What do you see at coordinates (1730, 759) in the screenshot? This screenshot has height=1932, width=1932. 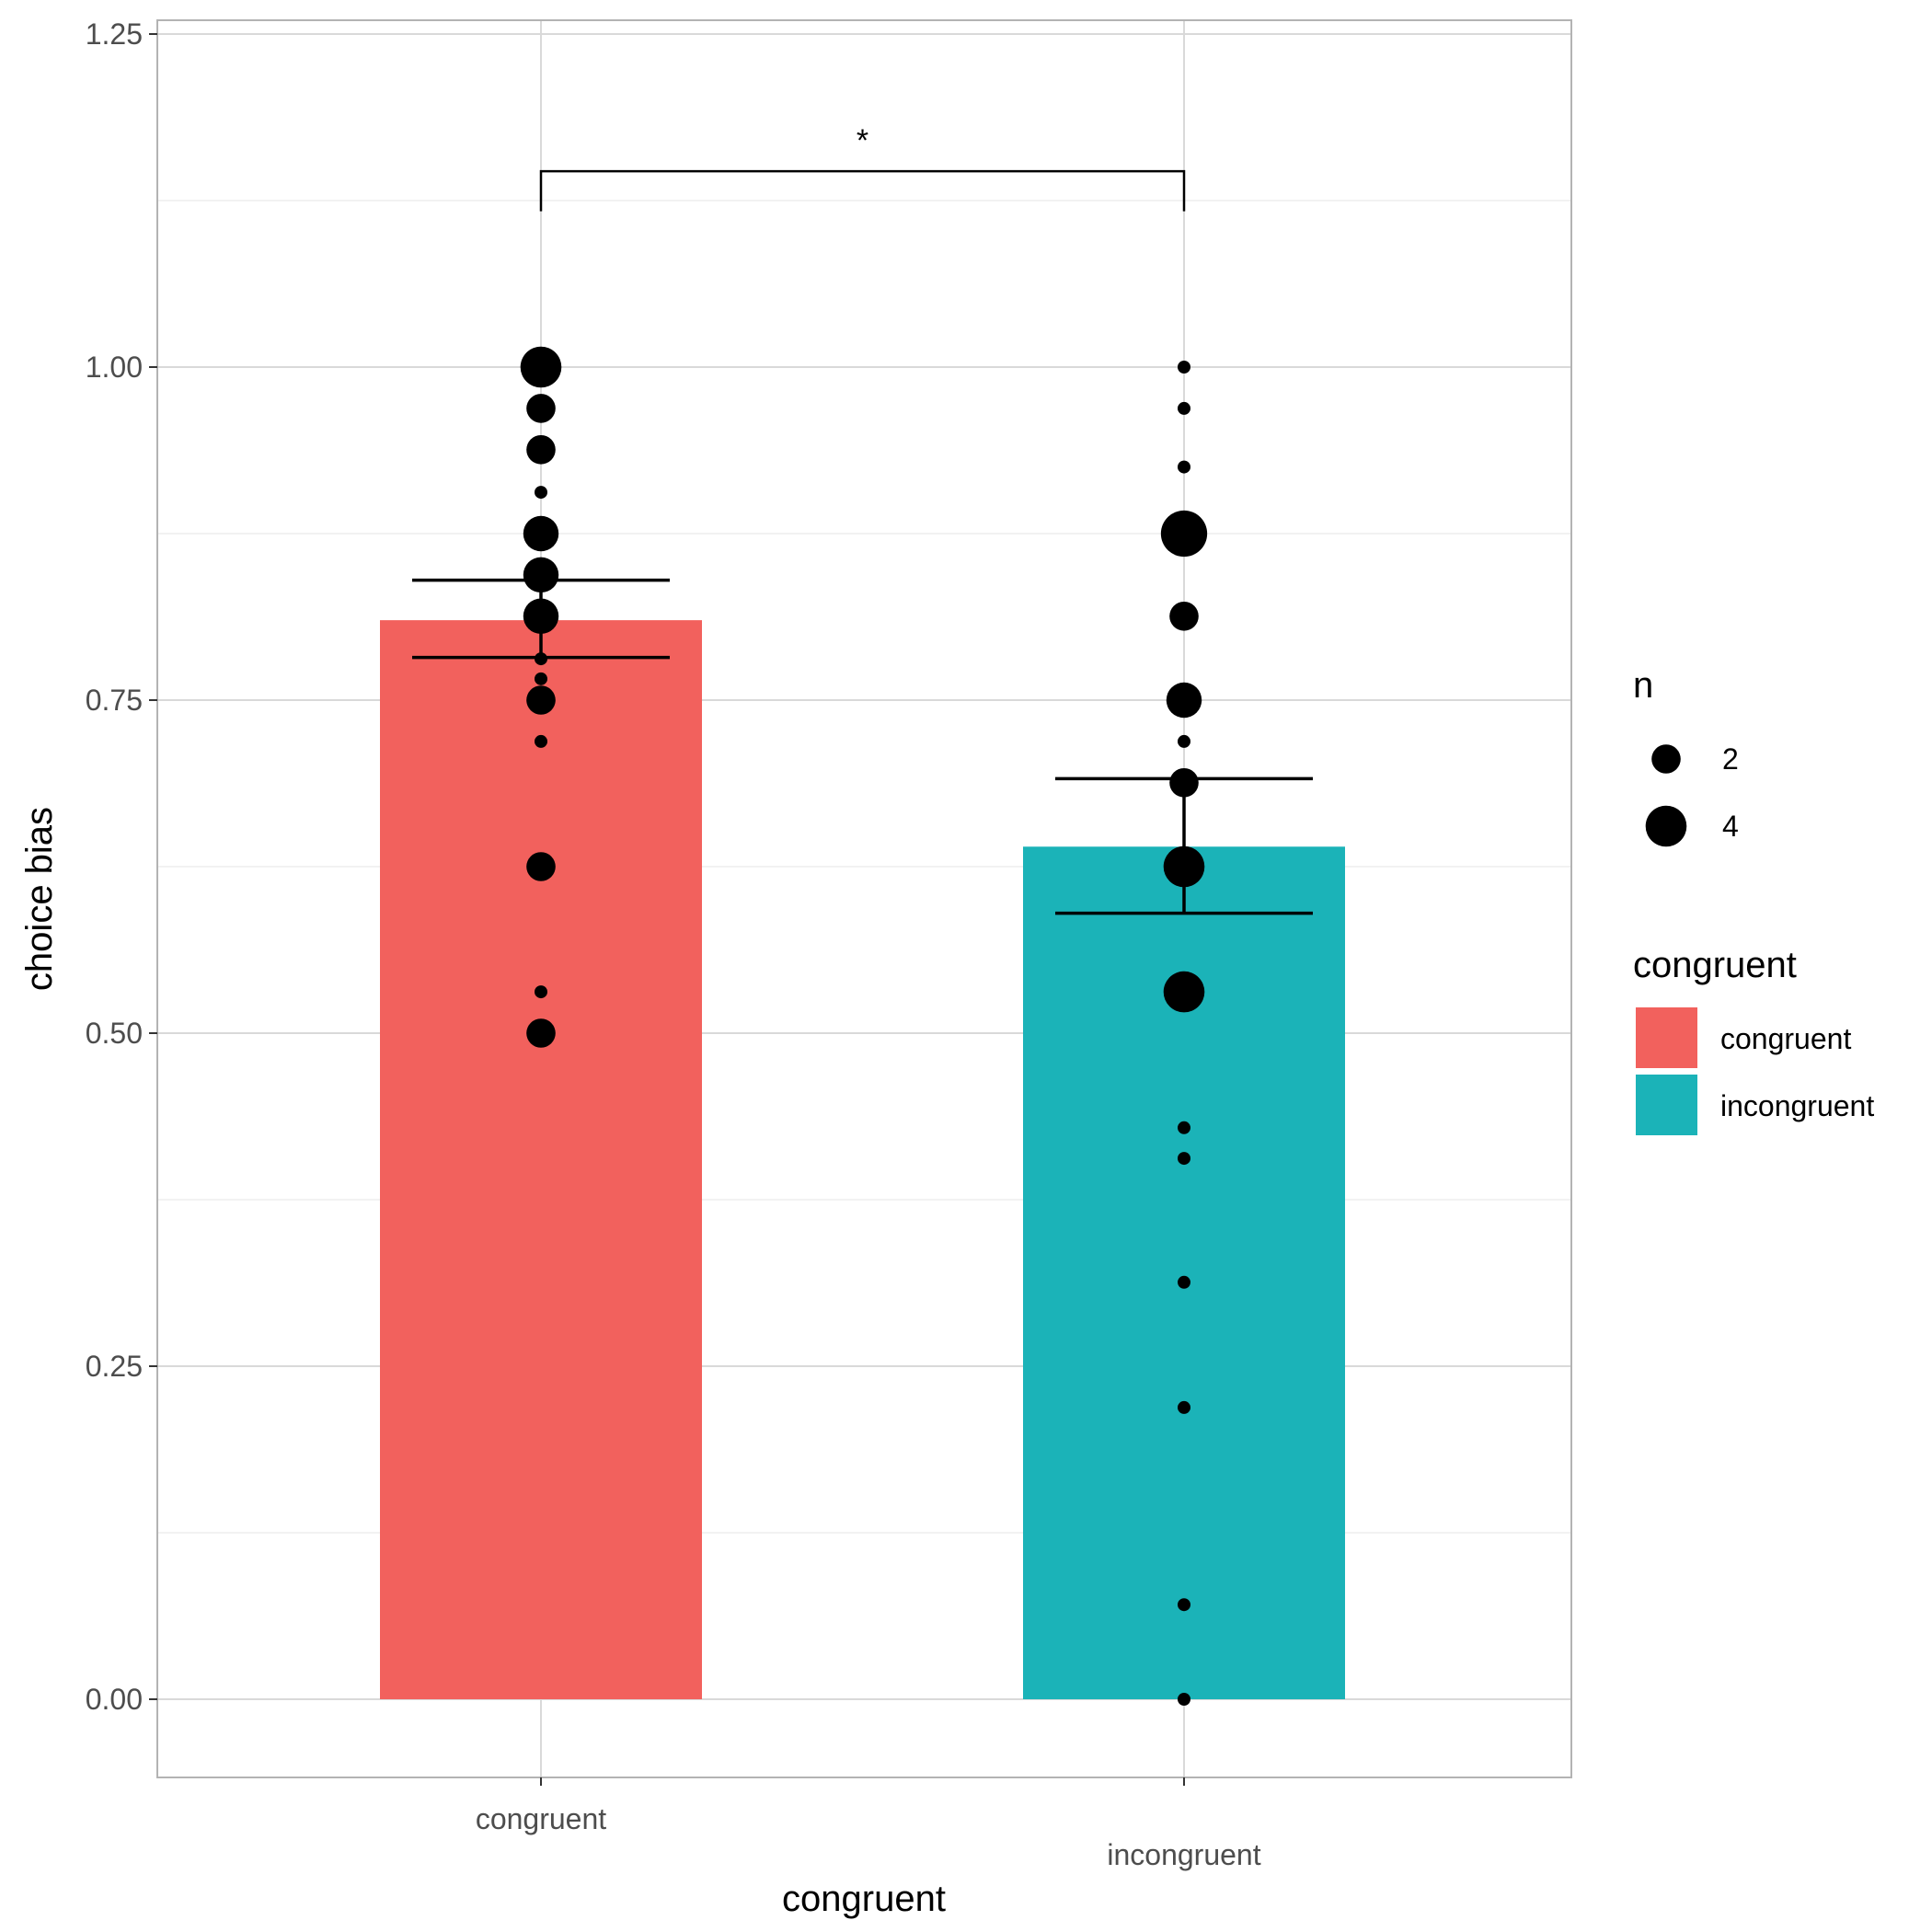 I see `legend-size-label: 2` at bounding box center [1730, 759].